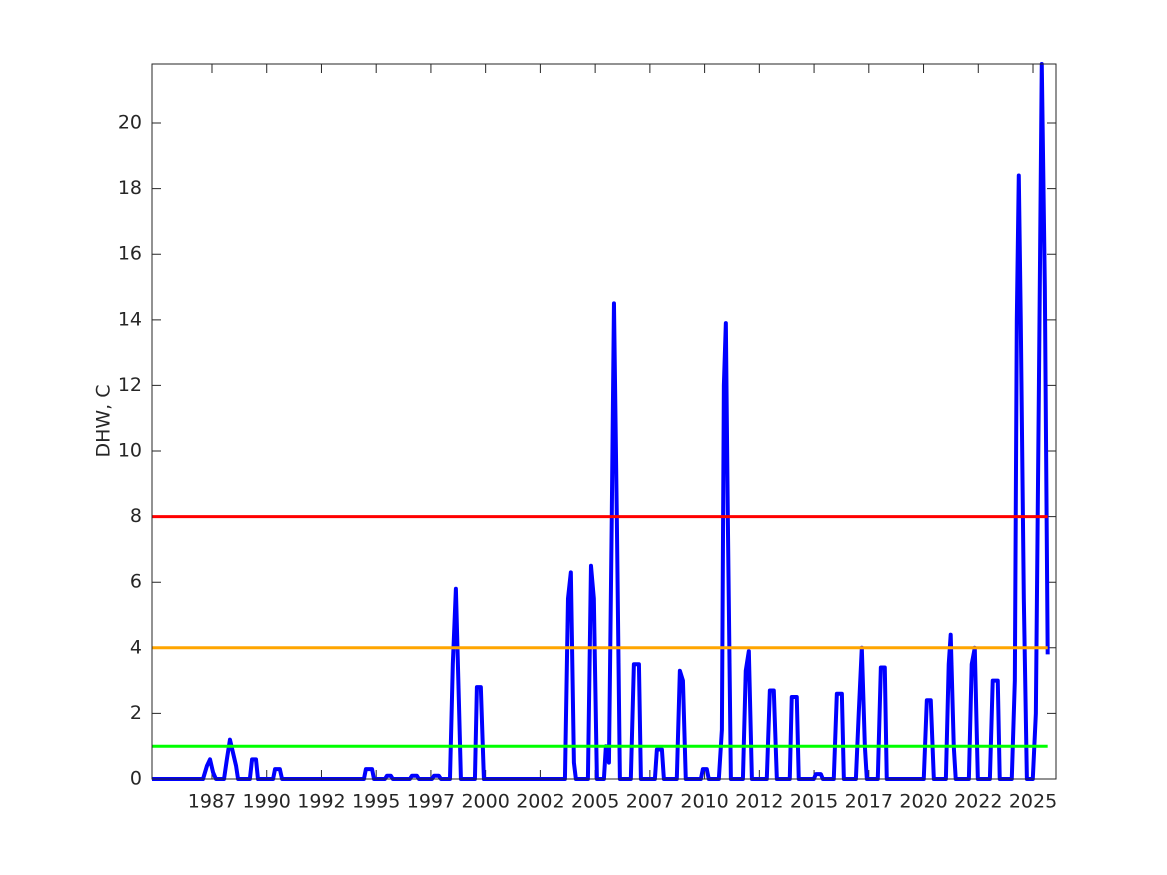  What do you see at coordinates (650, 802) in the screenshot?
I see `x-tick-label: 2007` at bounding box center [650, 802].